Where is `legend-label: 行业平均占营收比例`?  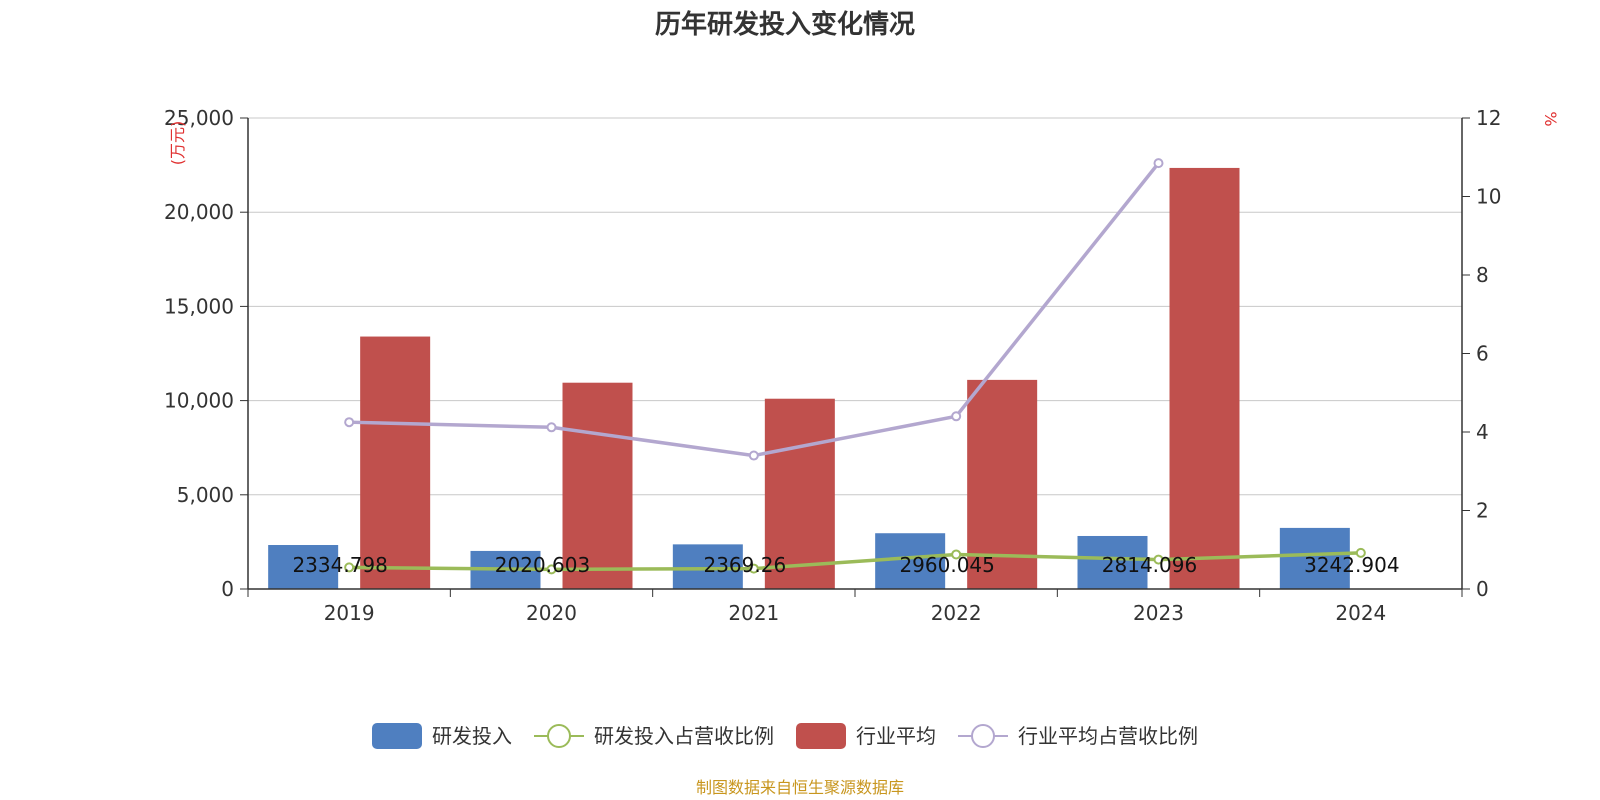 legend-label: 行业平均占营收比例 is located at coordinates (1108, 736).